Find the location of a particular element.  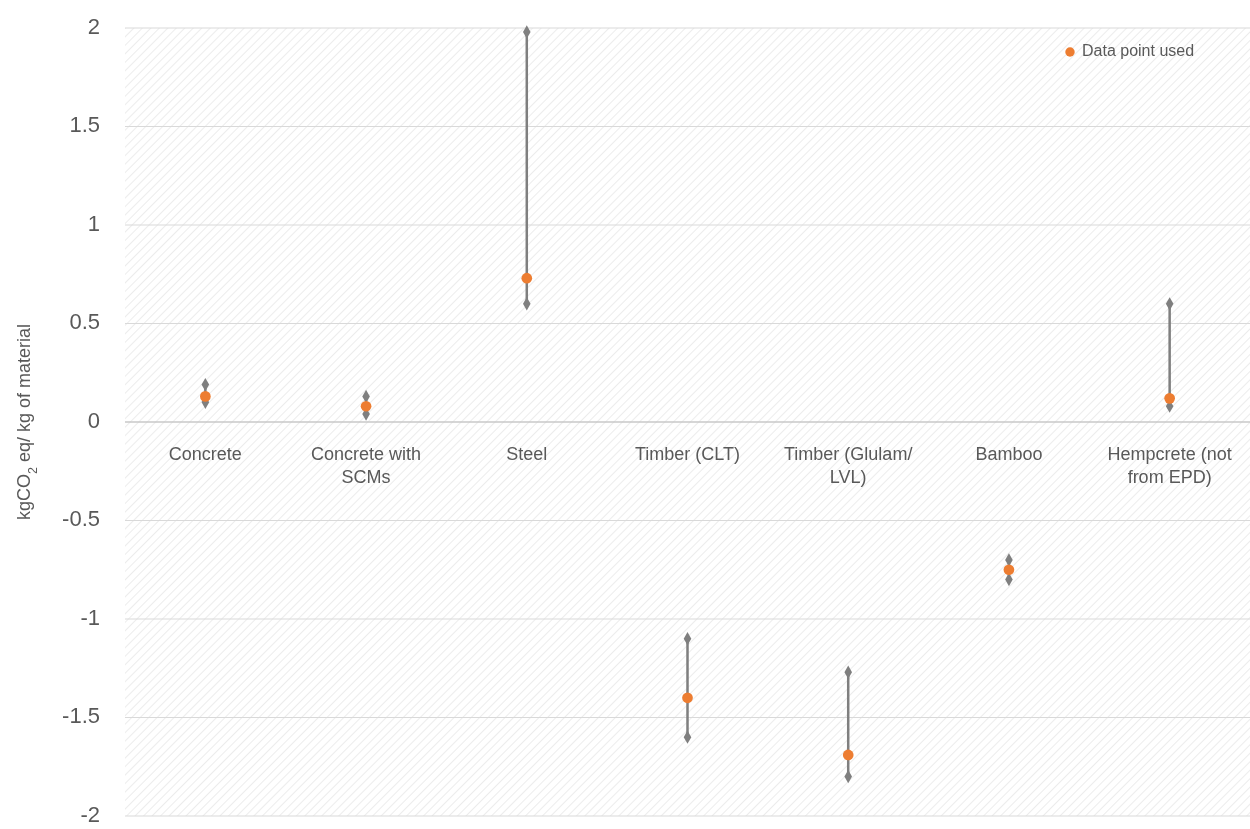

x-tick-label: Steel is located at coordinates (527, 454).